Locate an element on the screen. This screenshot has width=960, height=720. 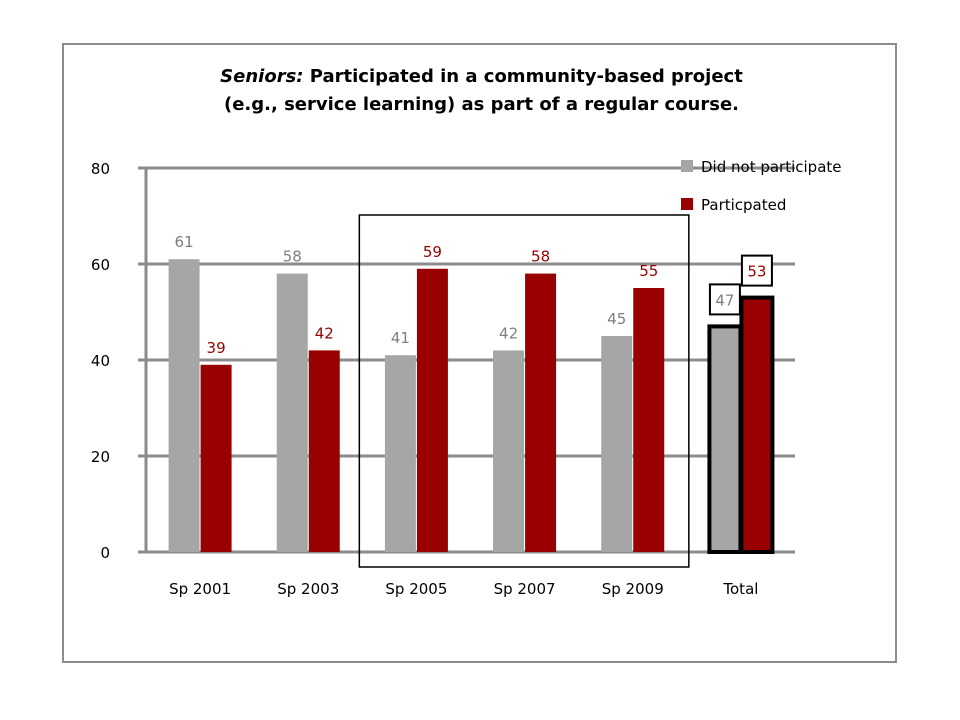
legend-label: Did not participate is located at coordinates (771, 167).